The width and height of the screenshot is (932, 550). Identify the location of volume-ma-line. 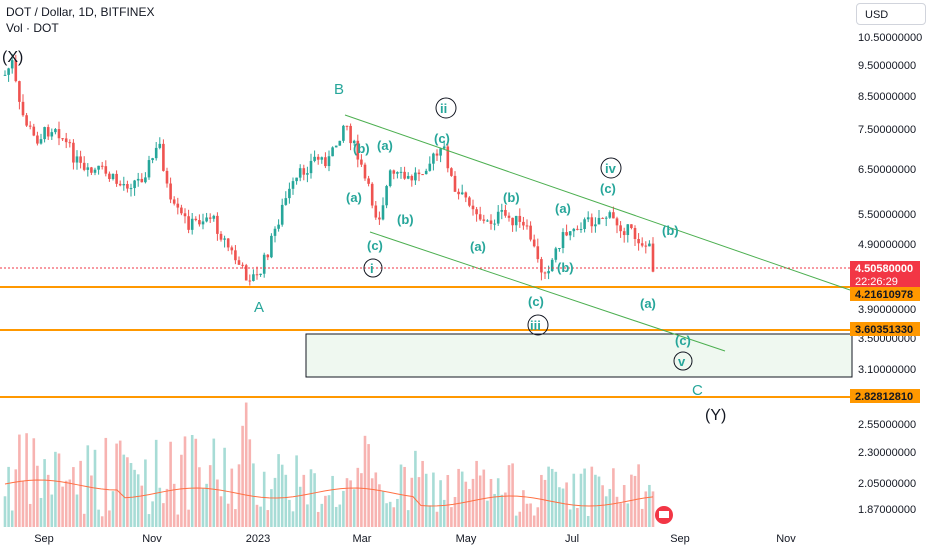
(329, 493).